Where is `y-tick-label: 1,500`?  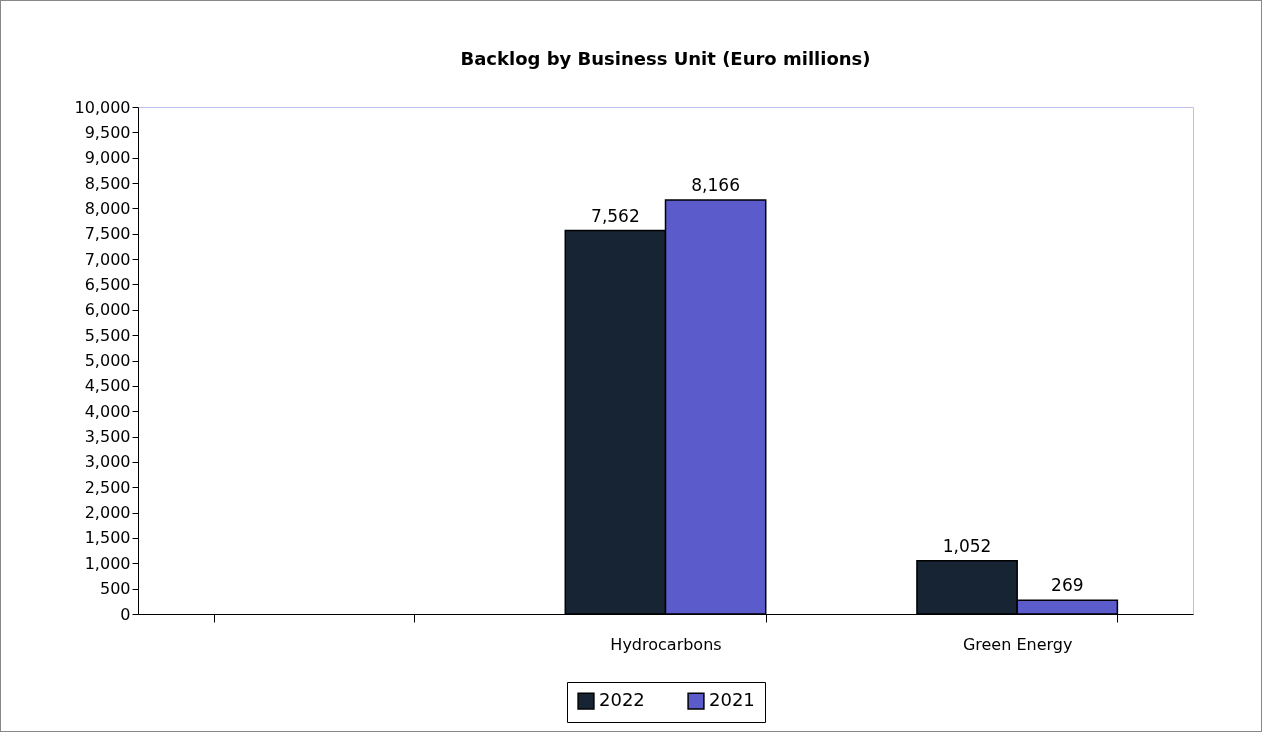 y-tick-label: 1,500 is located at coordinates (107, 538).